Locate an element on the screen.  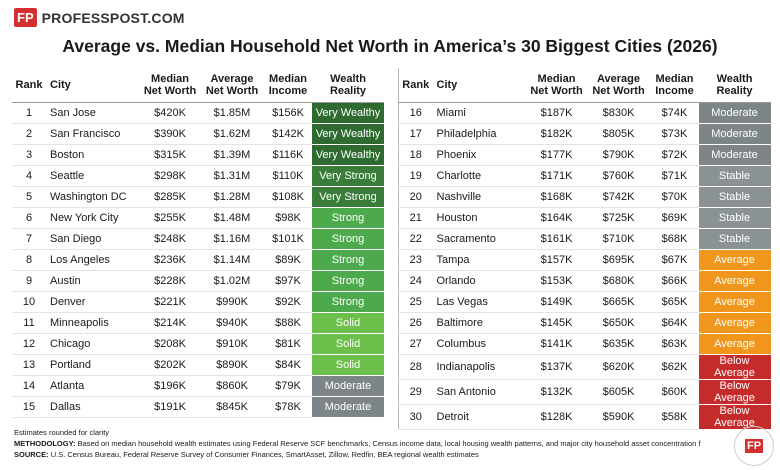
reality-cell: Very Wealthy is located at coordinates (348, 134).